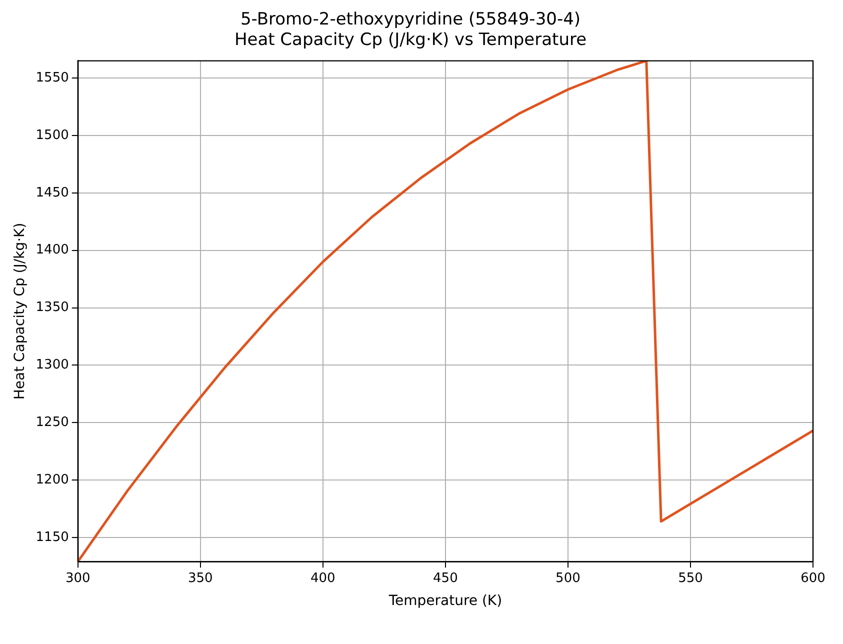 The image size is (843, 644). Describe the element at coordinates (52, 78) in the screenshot. I see `y-tick-label: 1550` at that location.